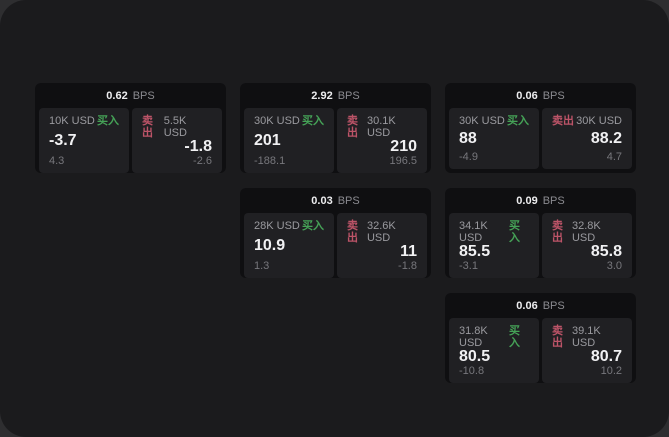 The image size is (669, 437). I want to click on sell-tile-top: 卖出 39.1K USD, so click(587, 337).